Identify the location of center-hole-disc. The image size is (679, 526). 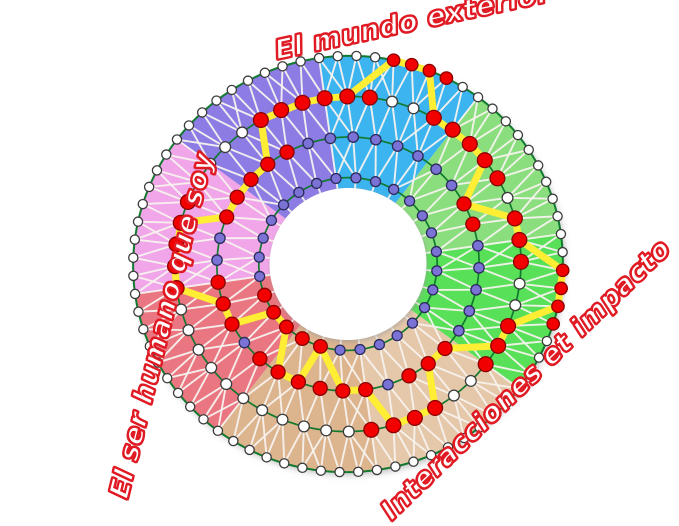
(348, 263).